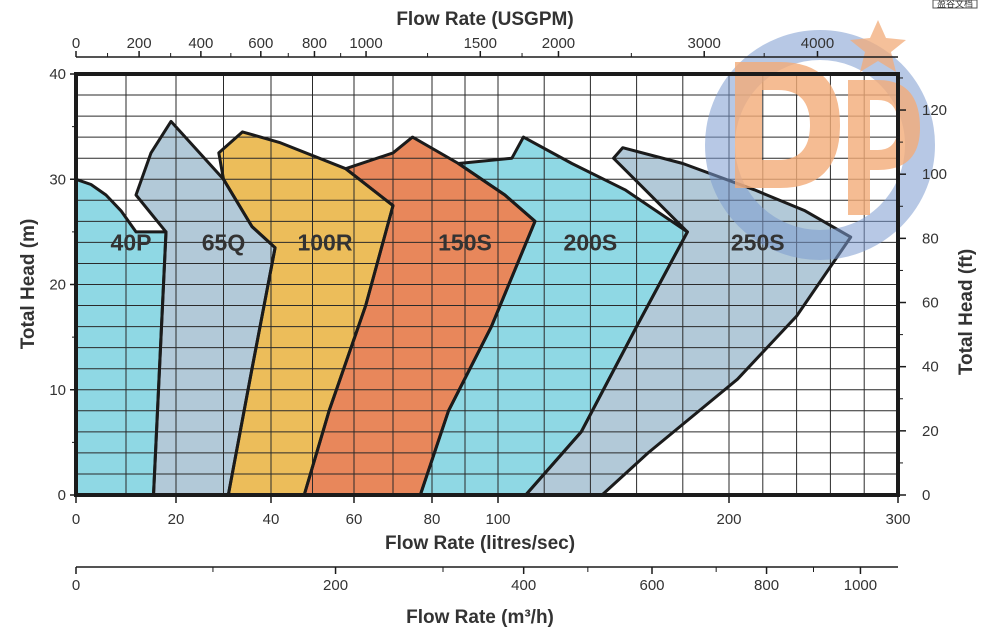  What do you see at coordinates (766, 585) in the screenshot?
I see `x-bottom2-tick-label: 800` at bounding box center [766, 585].